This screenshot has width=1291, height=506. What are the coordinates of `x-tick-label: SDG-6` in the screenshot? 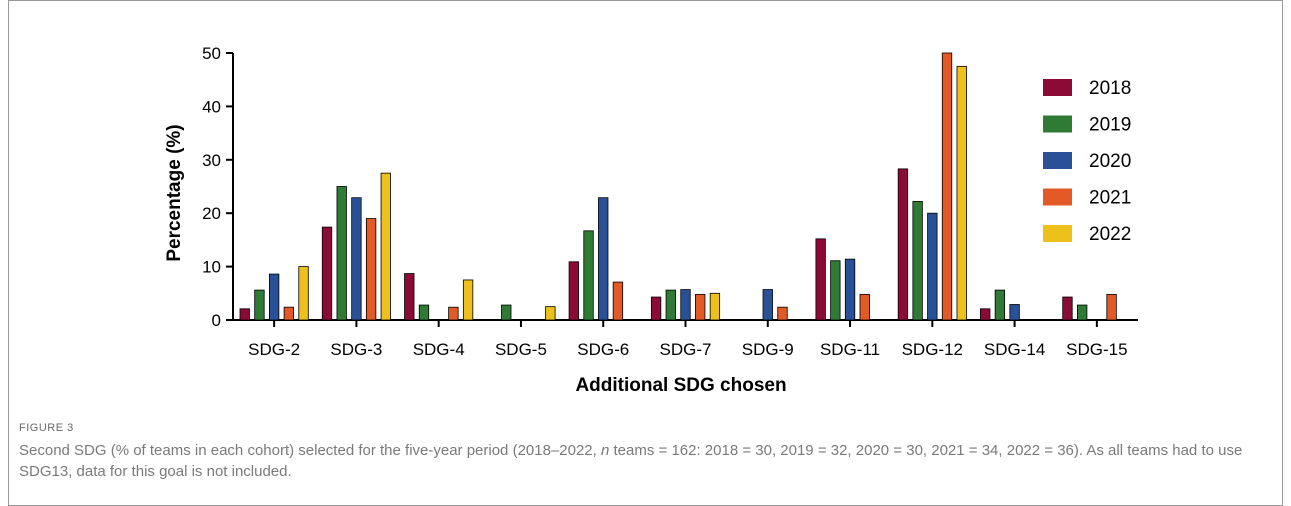 It's located at (603, 349).